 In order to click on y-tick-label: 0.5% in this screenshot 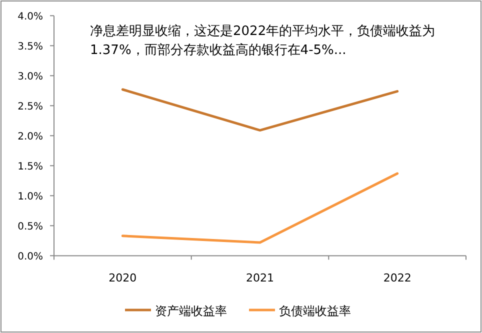, I will do `click(30, 227)`.